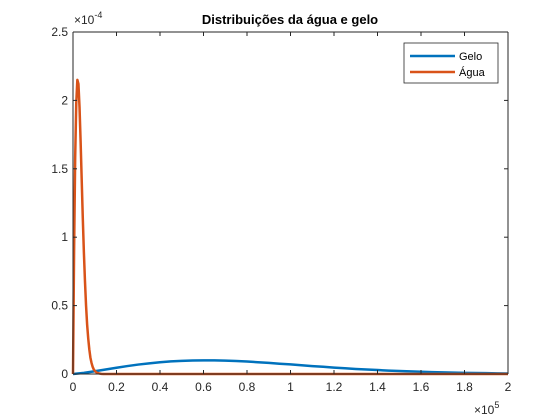  I want to click on x-tick-label: 0.4, so click(160, 387).